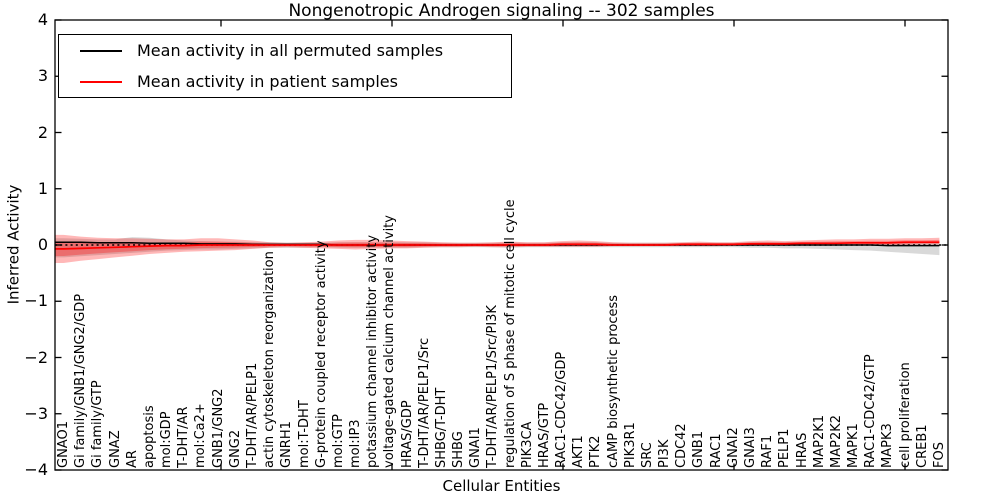  I want to click on x-tick-label: potassium channel inhibitor activity, so click(373, 351).